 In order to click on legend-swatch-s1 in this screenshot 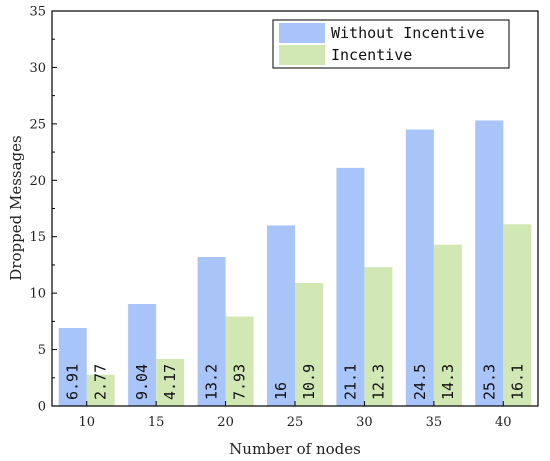, I will do `click(302, 55)`.